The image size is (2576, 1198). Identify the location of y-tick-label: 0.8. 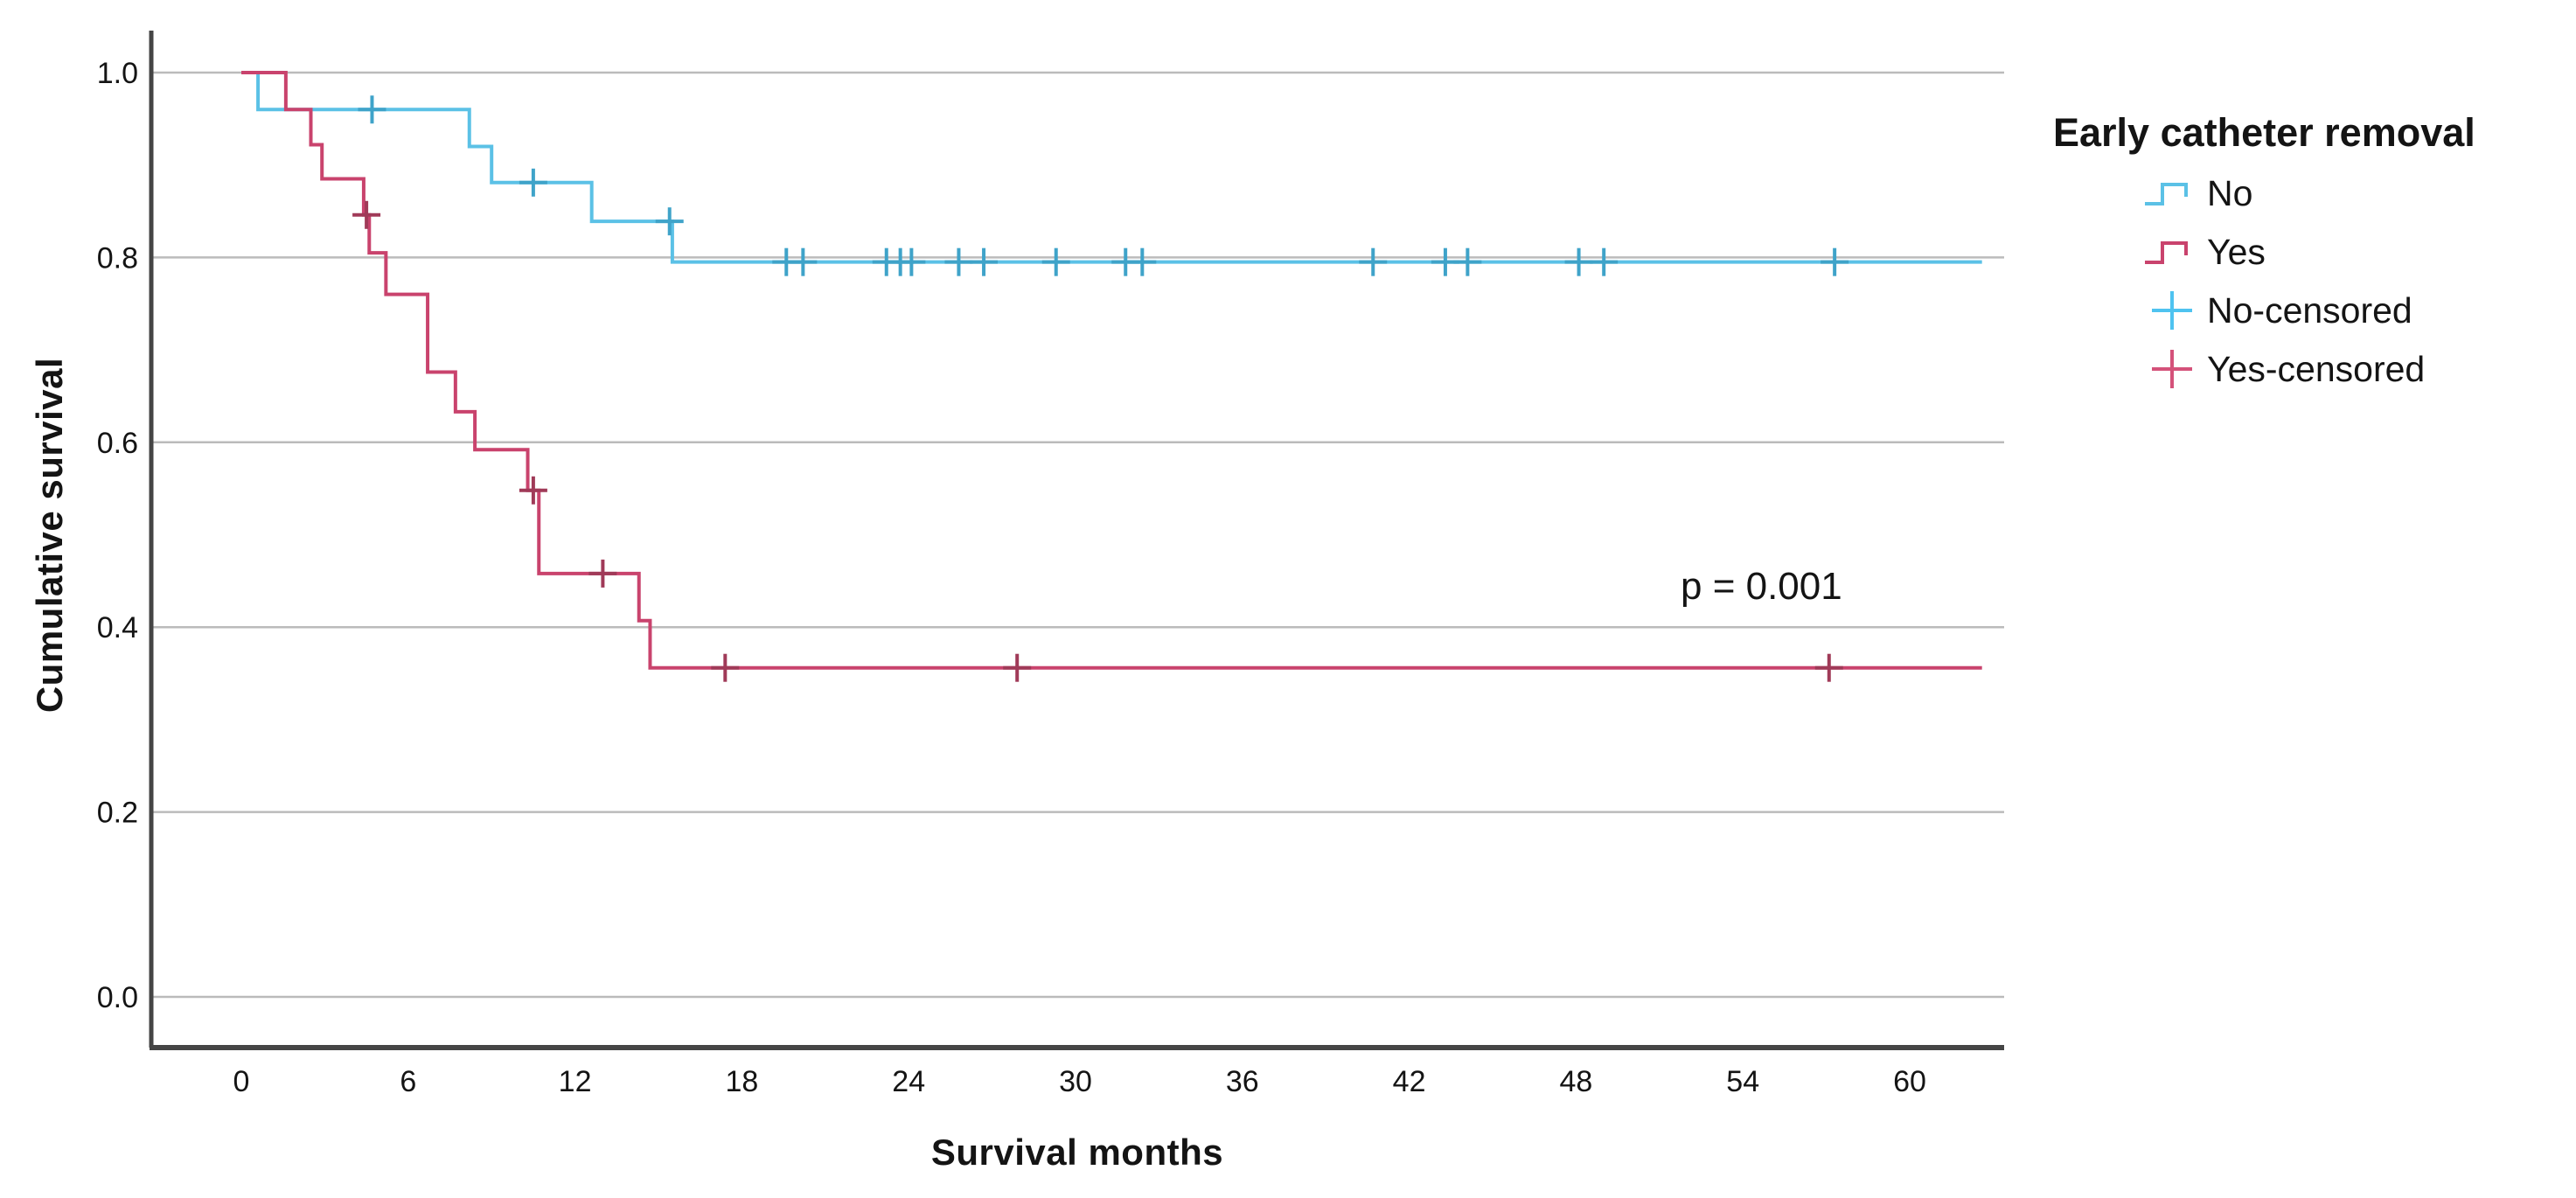
(117, 258).